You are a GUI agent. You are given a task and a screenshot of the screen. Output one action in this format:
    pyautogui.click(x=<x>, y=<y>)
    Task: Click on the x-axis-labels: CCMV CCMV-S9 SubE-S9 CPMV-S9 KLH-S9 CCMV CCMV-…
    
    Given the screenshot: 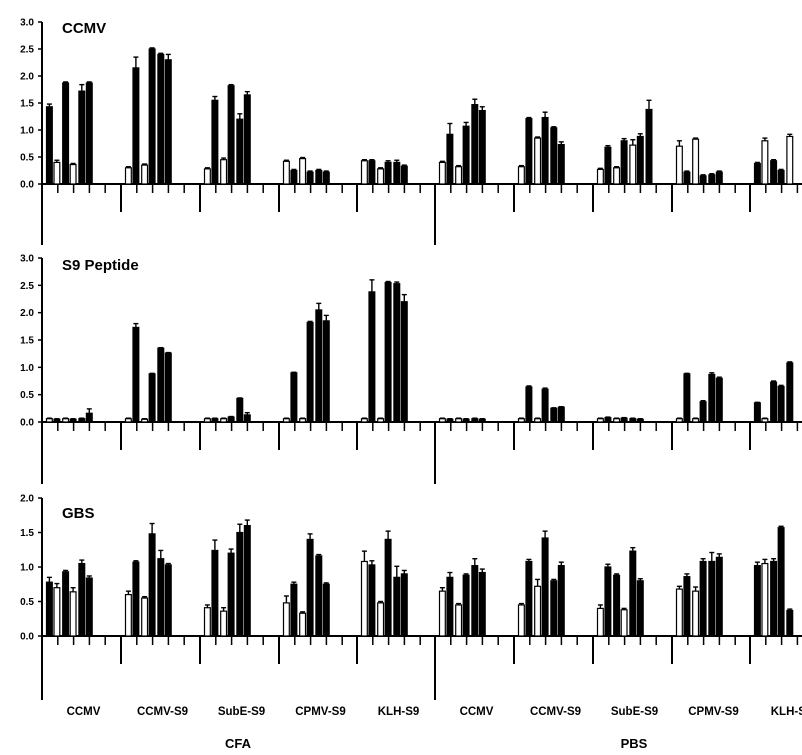 What is the action you would take?
    pyautogui.click(x=434, y=728)
    